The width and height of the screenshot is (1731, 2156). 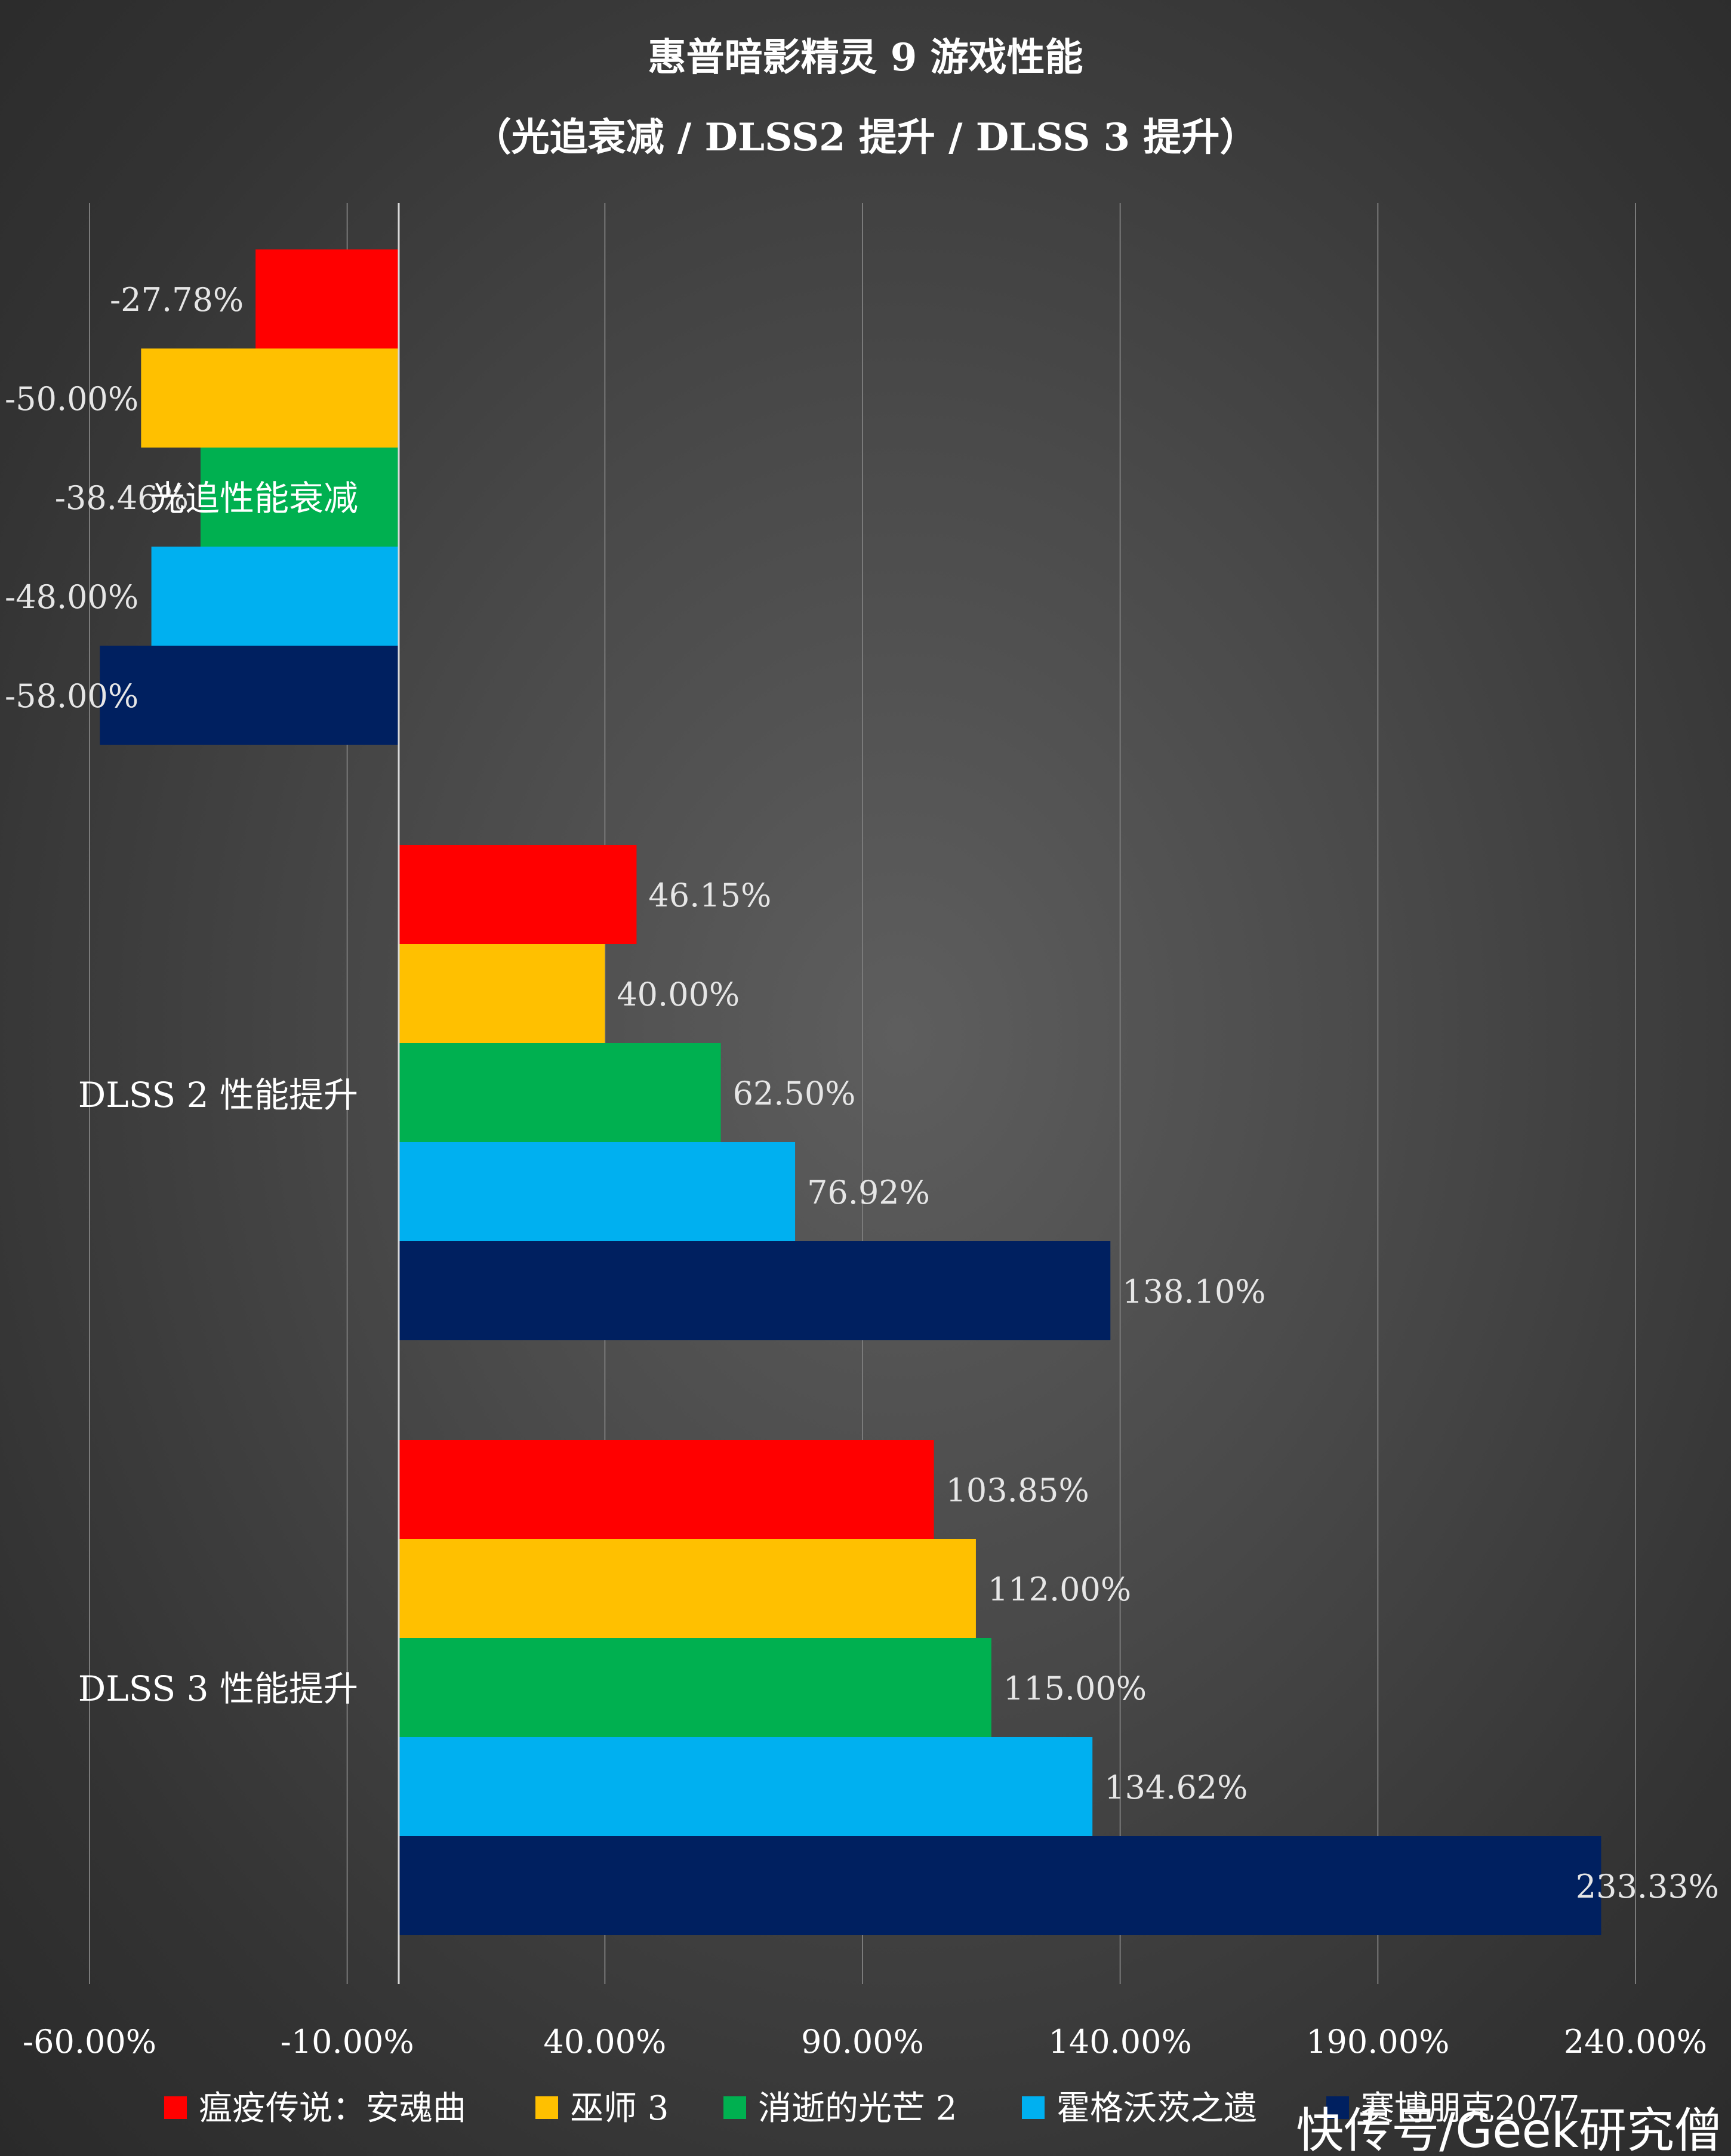 I want to click on data-label: 138.10%, so click(x=1193, y=1291).